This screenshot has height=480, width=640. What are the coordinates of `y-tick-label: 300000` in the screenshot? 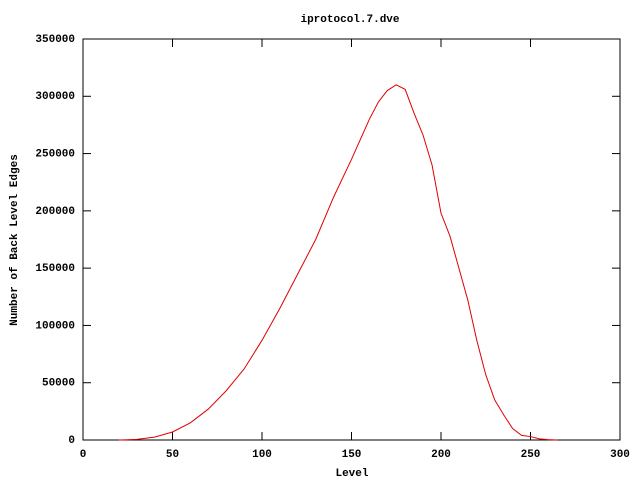 It's located at (55, 97).